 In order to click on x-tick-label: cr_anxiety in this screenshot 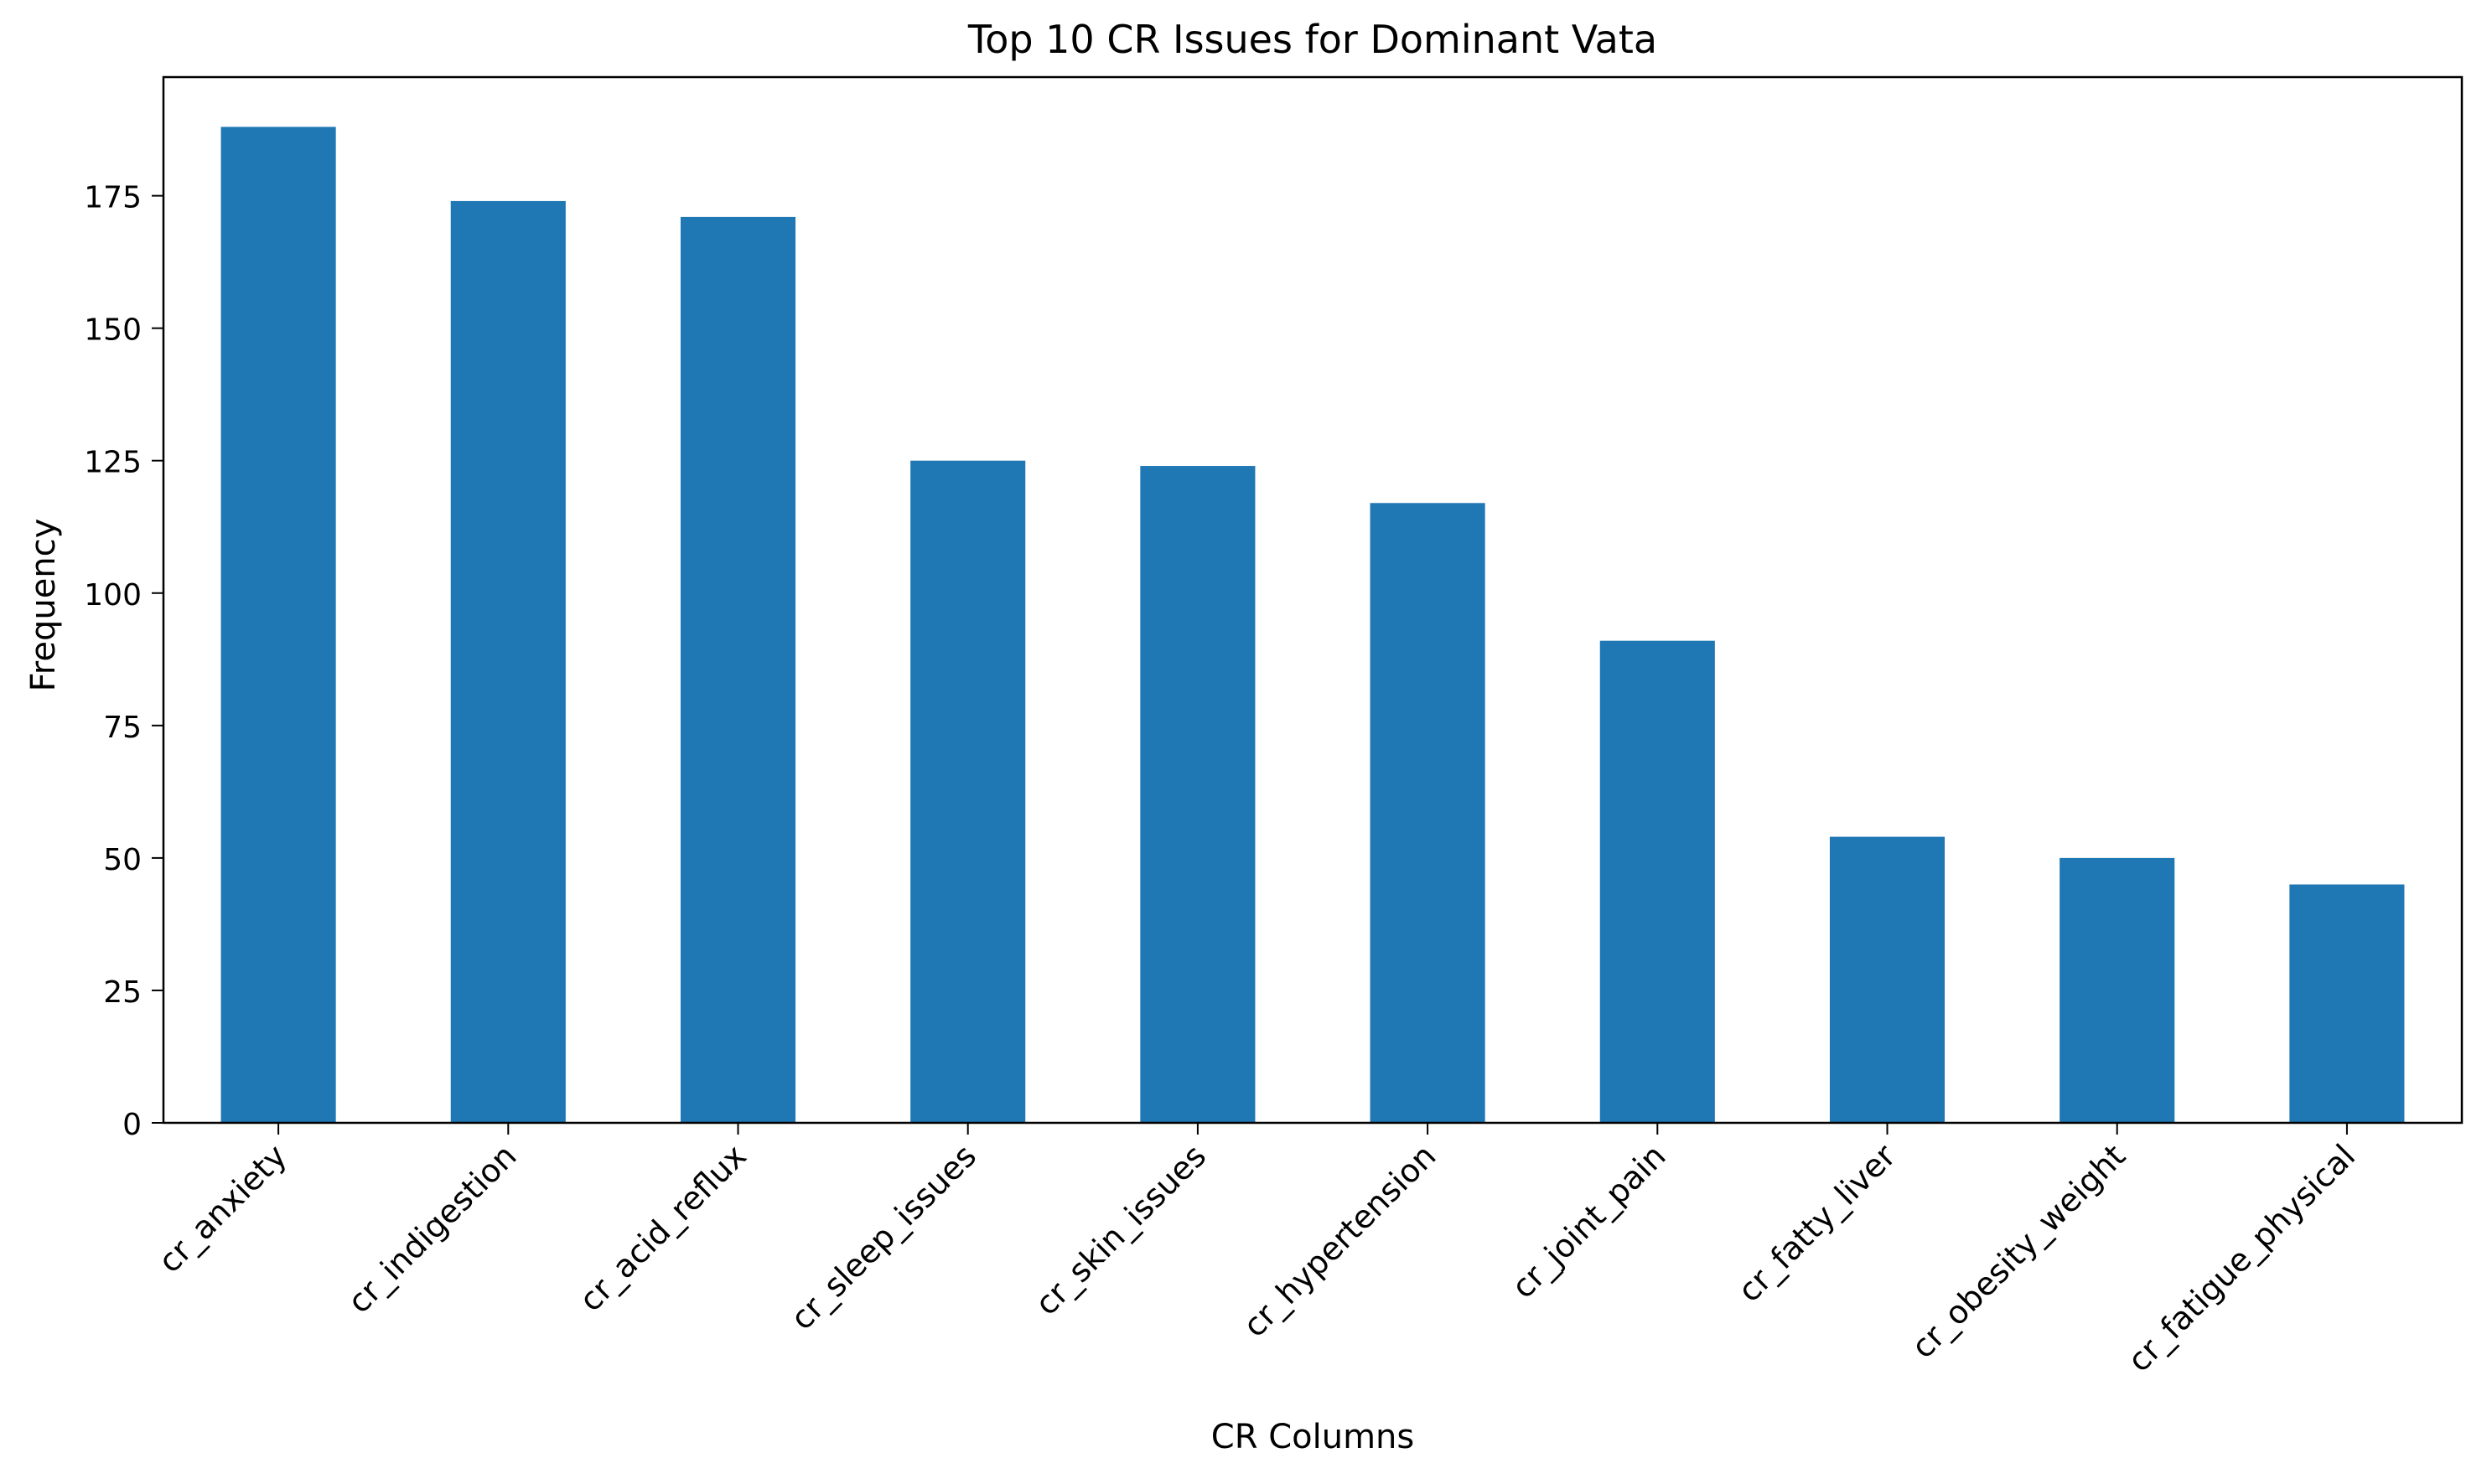, I will do `click(222, 1208)`.